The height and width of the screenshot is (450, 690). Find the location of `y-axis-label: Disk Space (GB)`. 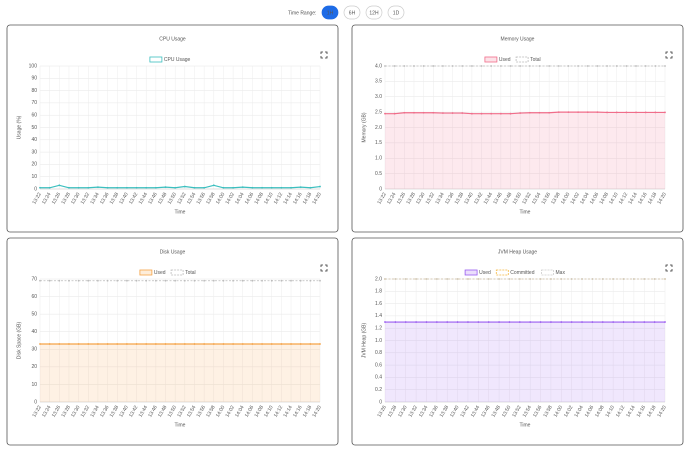

y-axis-label: Disk Space (GB) is located at coordinates (19, 341).